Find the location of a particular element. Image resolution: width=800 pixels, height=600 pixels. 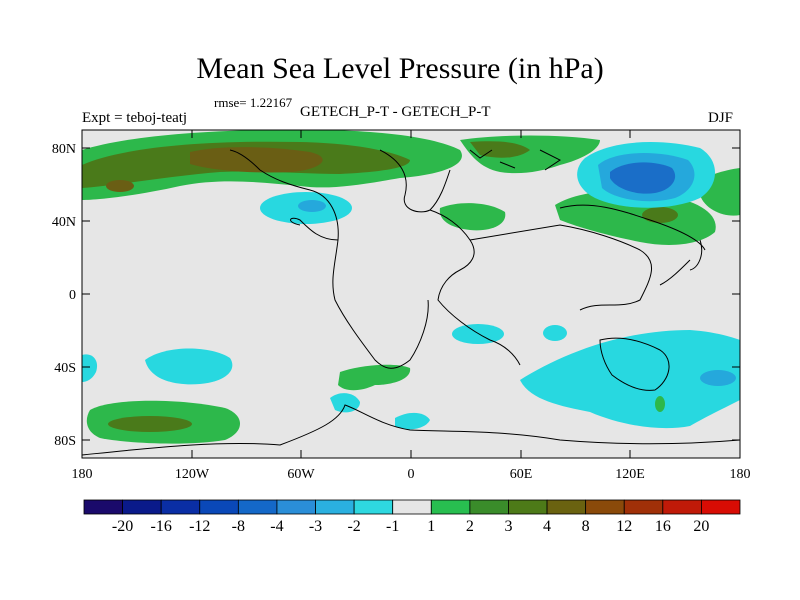

colorbar-level-label: 3 is located at coordinates (508, 526).